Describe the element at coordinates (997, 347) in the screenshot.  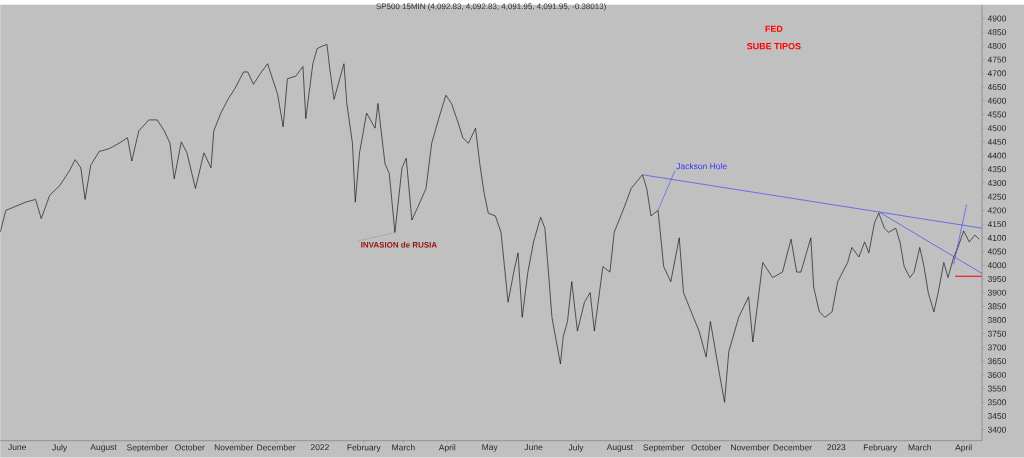
I see `y-tick-label: 3700` at that location.